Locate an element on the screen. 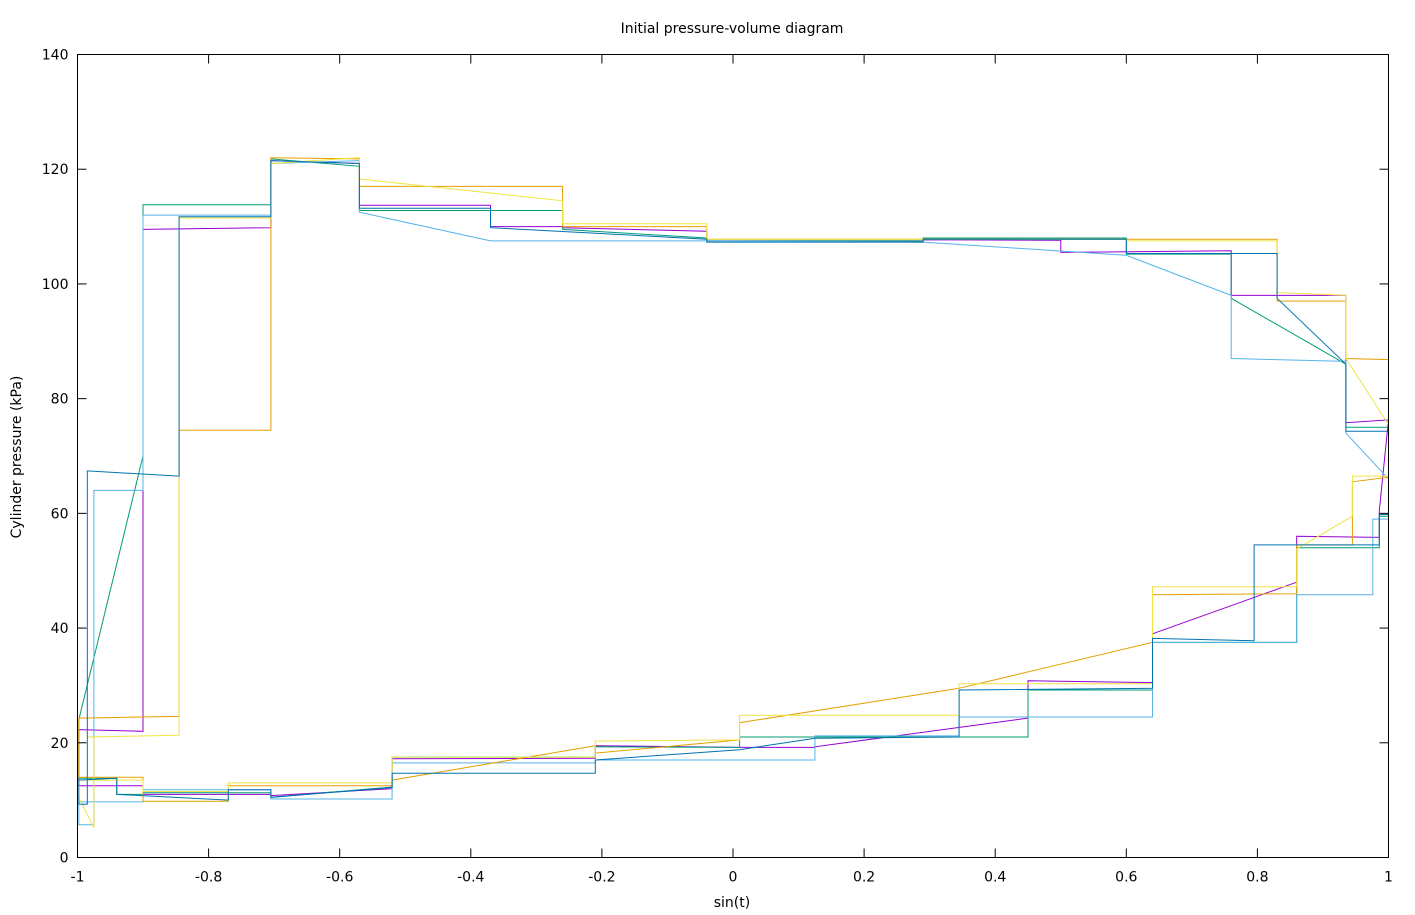 This screenshot has height=915, width=1415. x-tick-label: 0.8 is located at coordinates (1257, 878).